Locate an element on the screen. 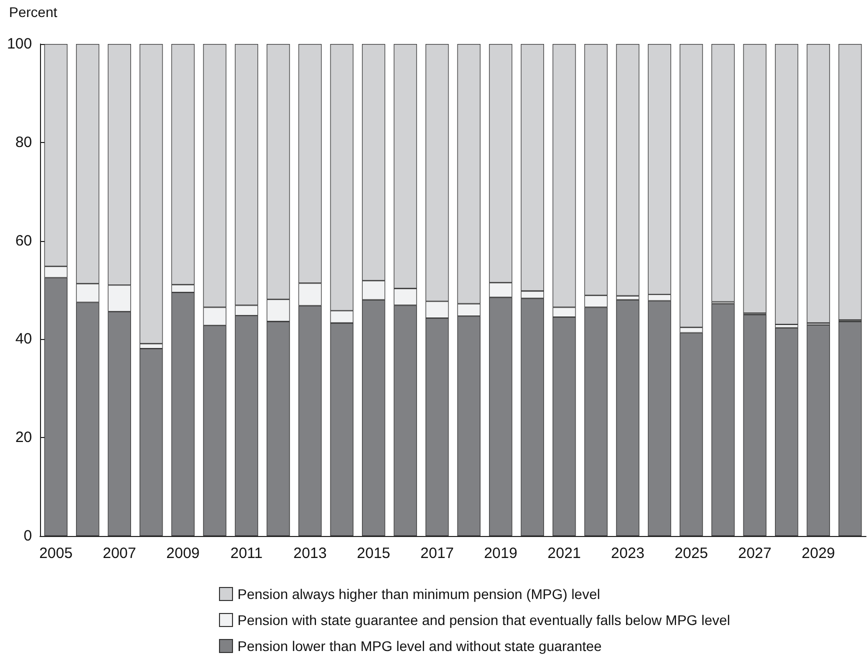  y-tick-label: 80 is located at coordinates (23, 142).